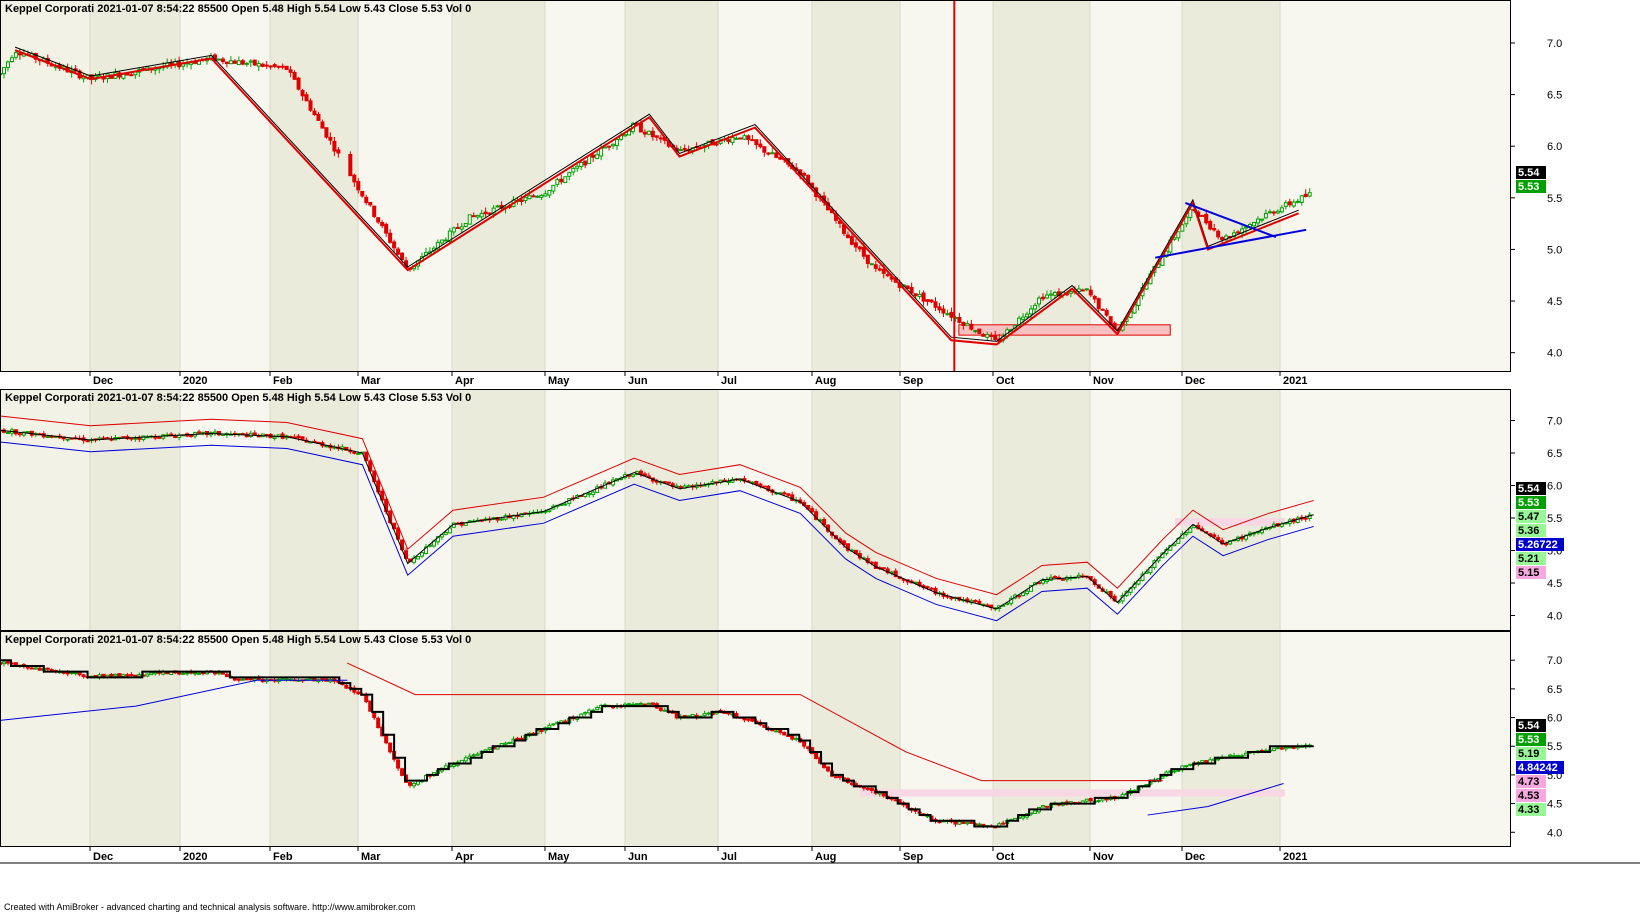  What do you see at coordinates (1531, 781) in the screenshot?
I see `price-label-pink` at bounding box center [1531, 781].